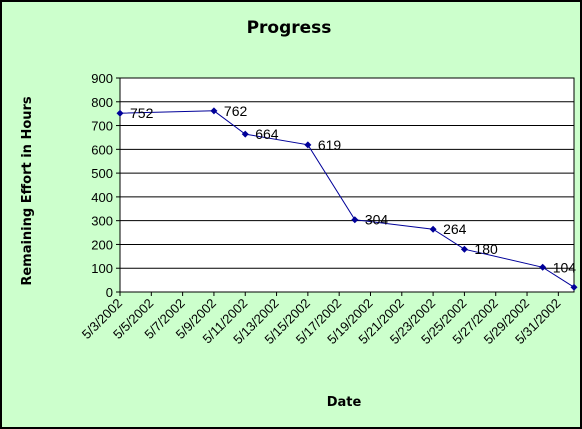  I want to click on y-tick-label: 200, so click(102, 244).